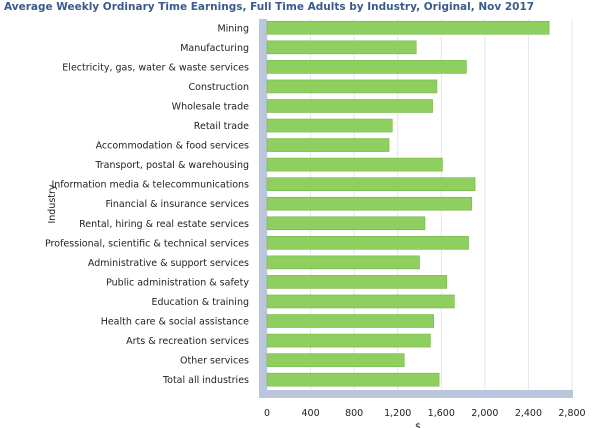  What do you see at coordinates (52, 203) in the screenshot?
I see `y-axis-label: Industry` at bounding box center [52, 203].